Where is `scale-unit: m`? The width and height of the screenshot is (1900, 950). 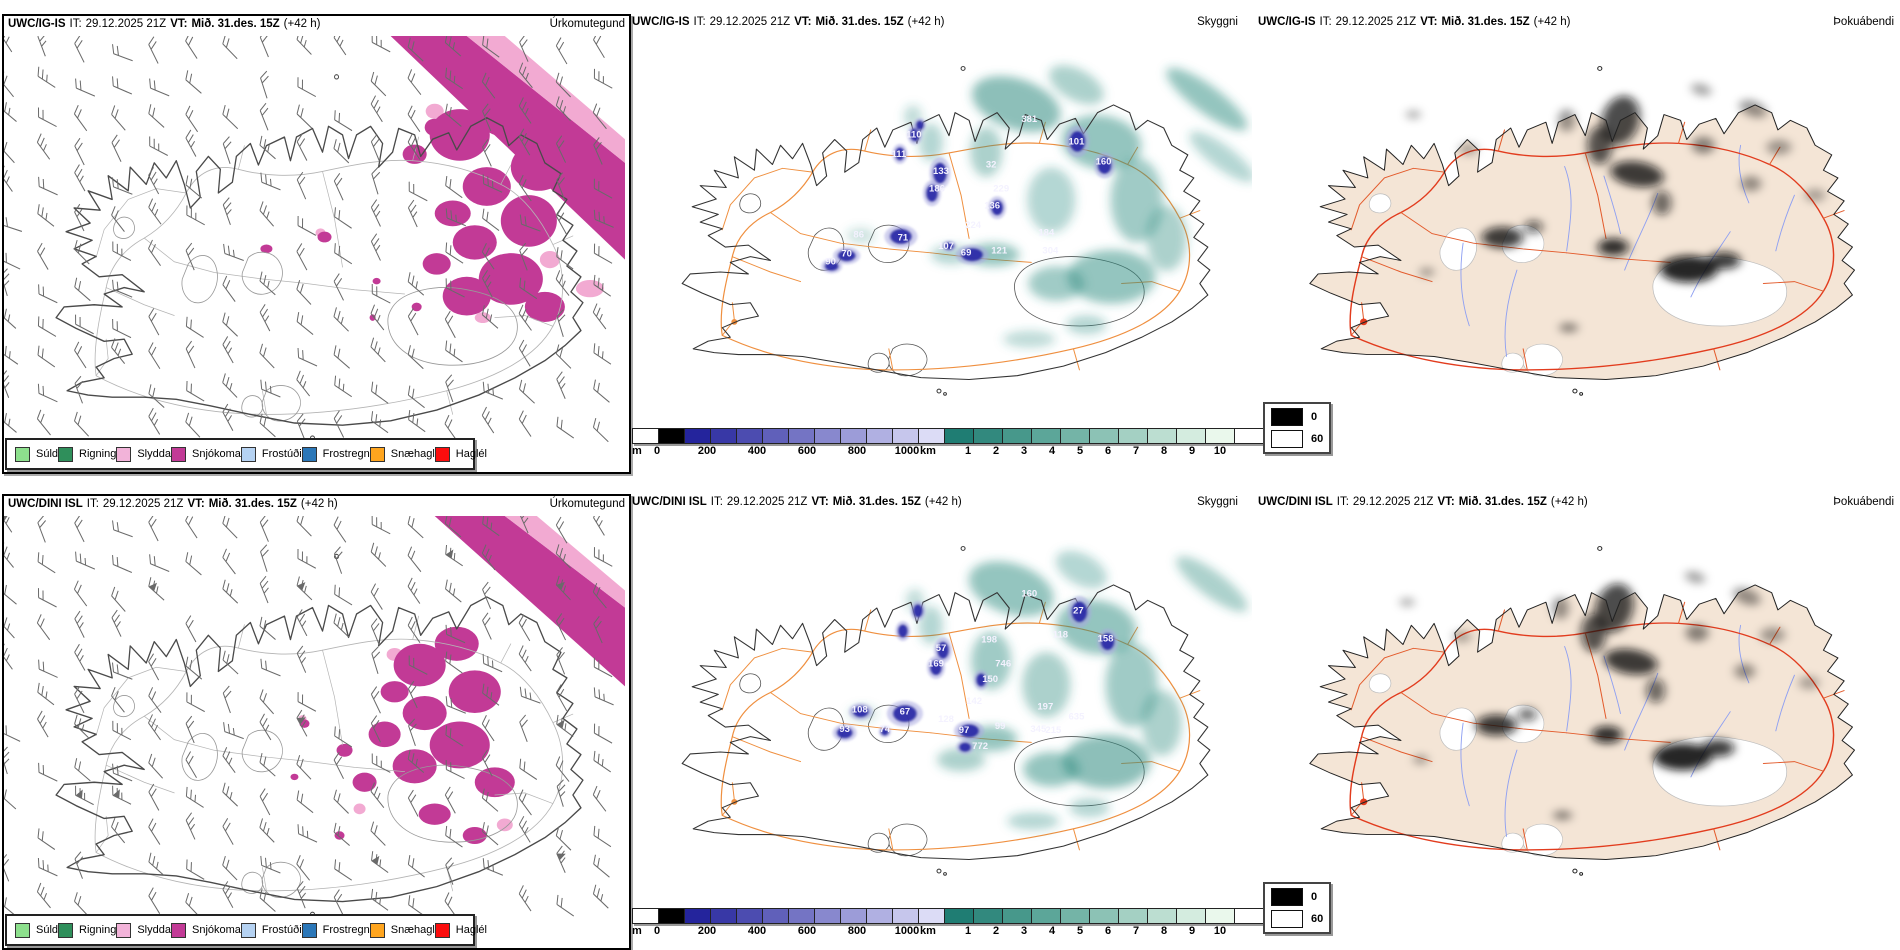
scale-unit: m is located at coordinates (637, 451).